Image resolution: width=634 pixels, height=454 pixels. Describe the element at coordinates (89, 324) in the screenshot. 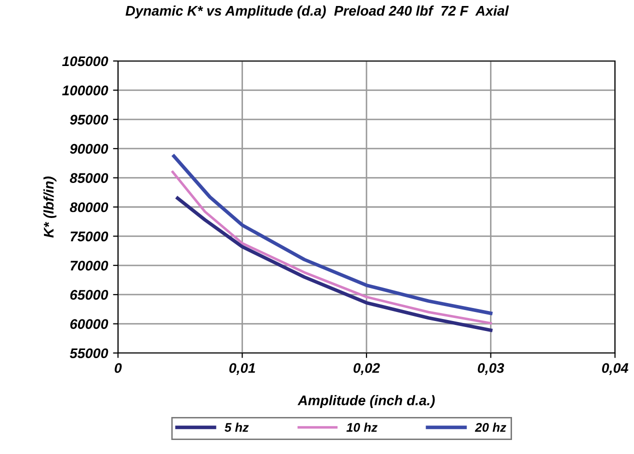

I see `y-tick-label: 60000` at that location.